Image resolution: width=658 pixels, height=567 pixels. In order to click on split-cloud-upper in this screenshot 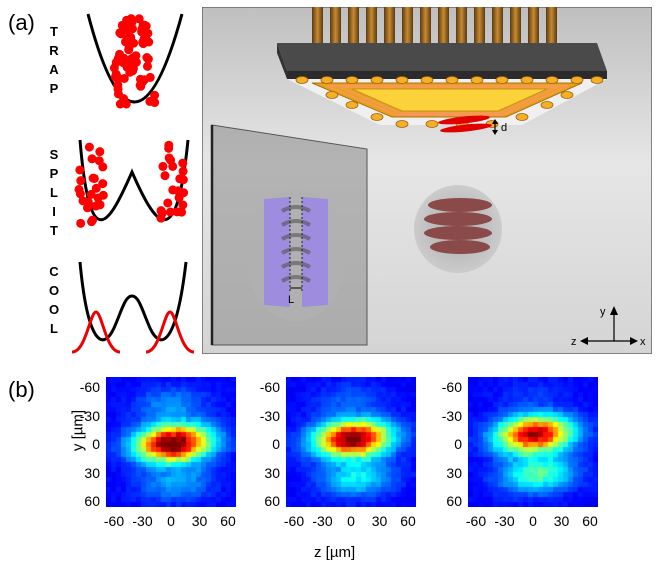, I will do `click(464, 120)`.